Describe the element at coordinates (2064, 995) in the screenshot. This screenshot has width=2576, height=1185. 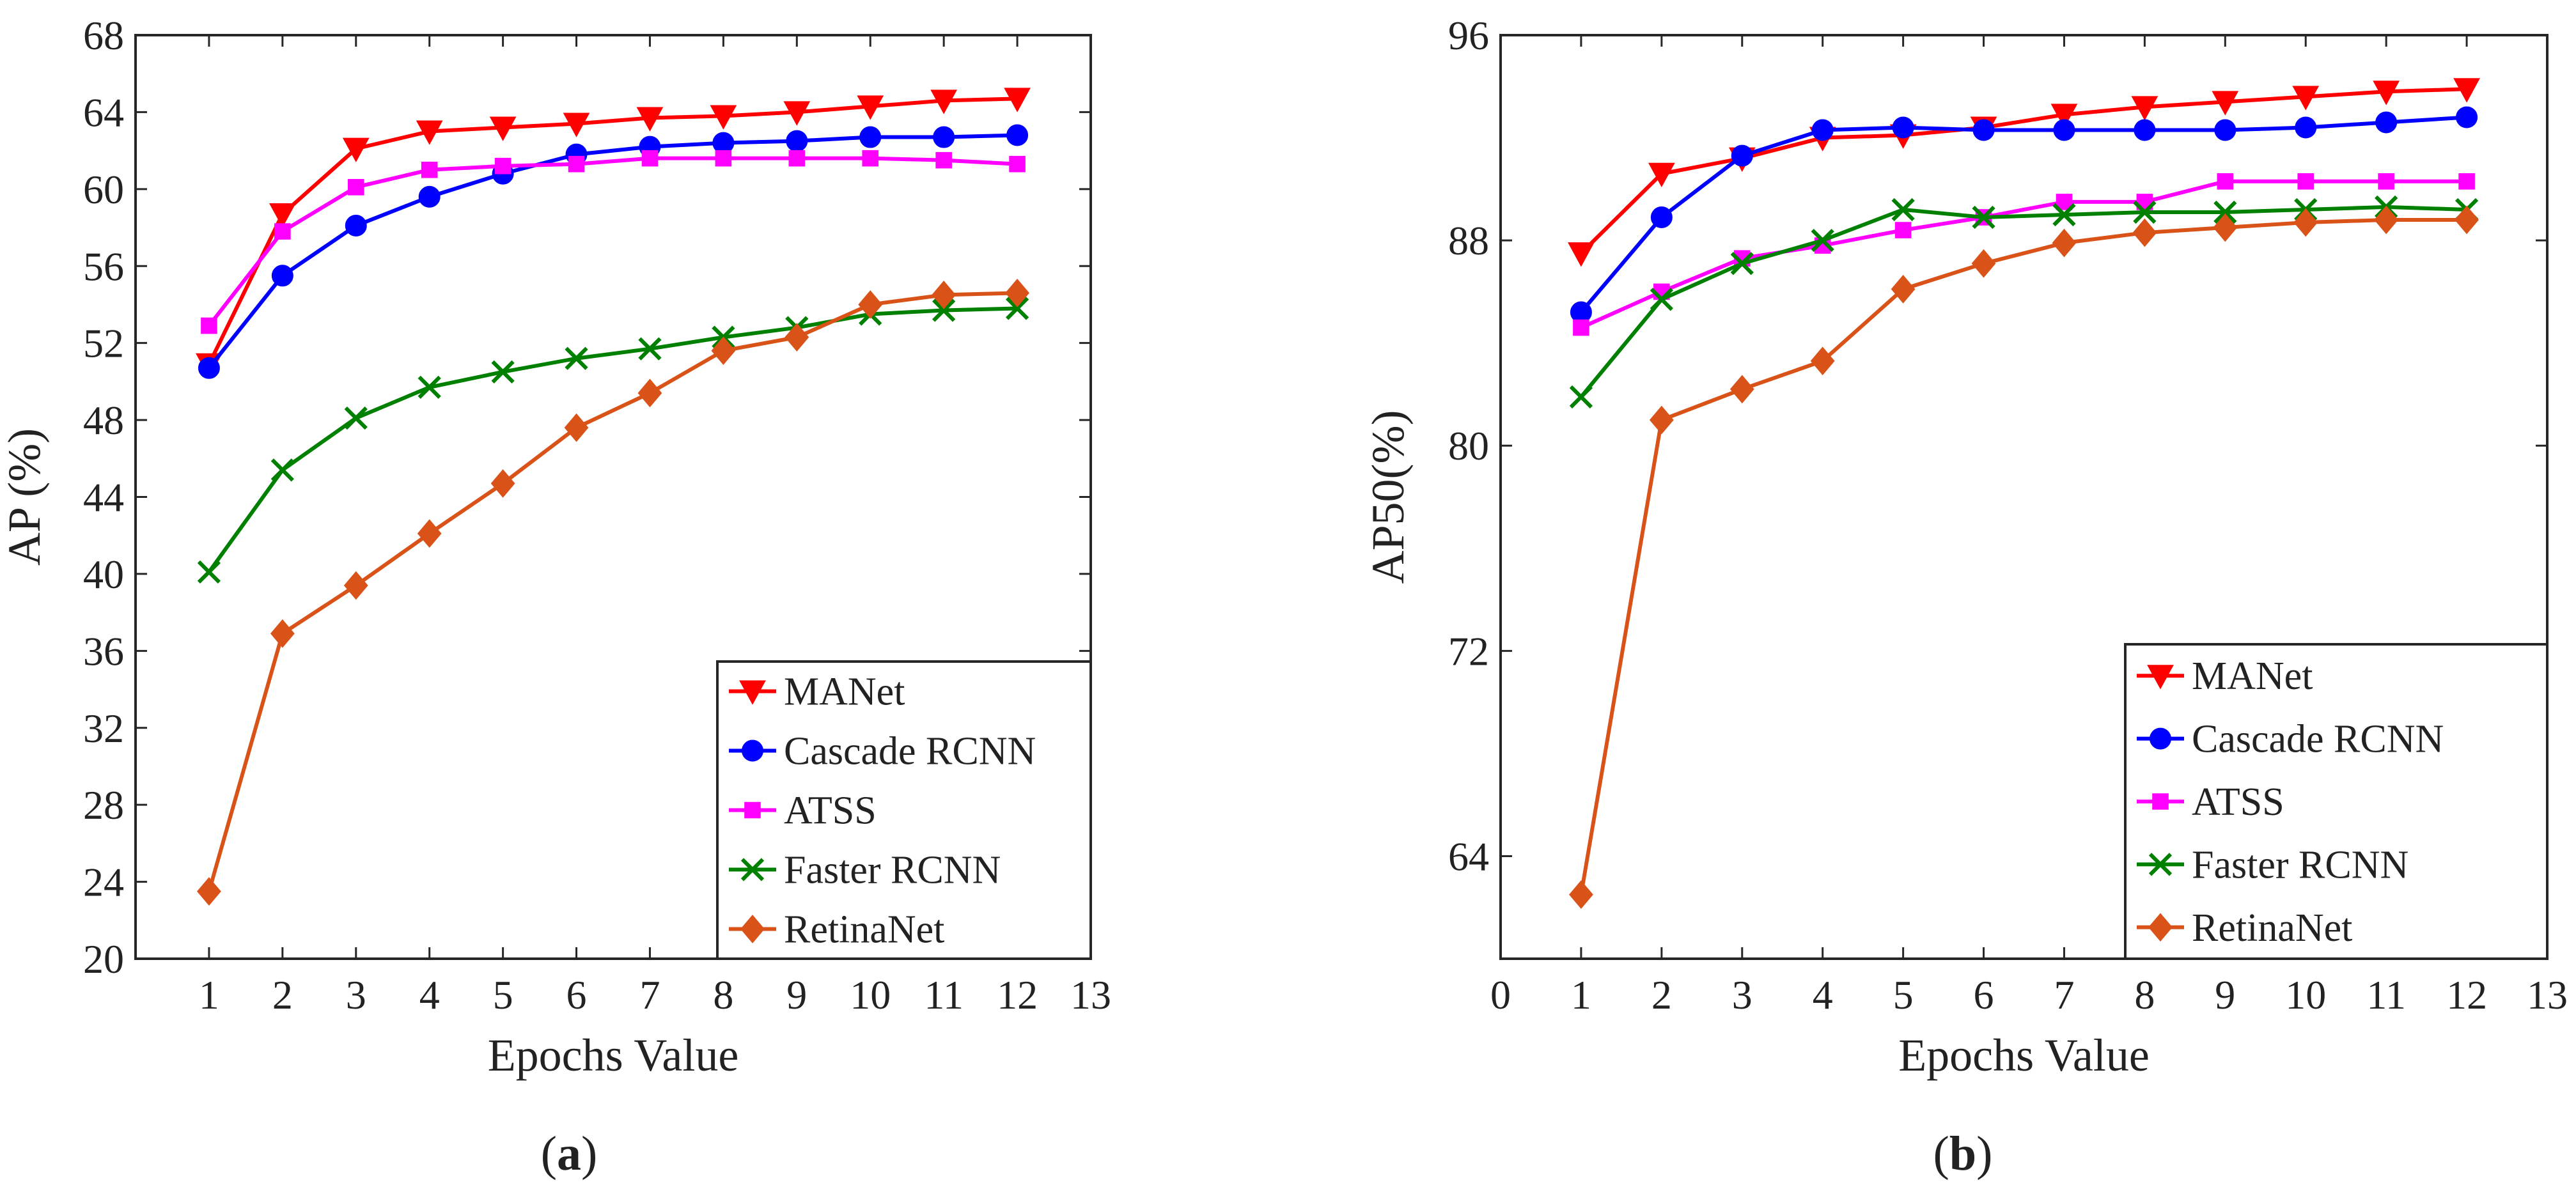
I see `x-tick-label: 7` at that location.